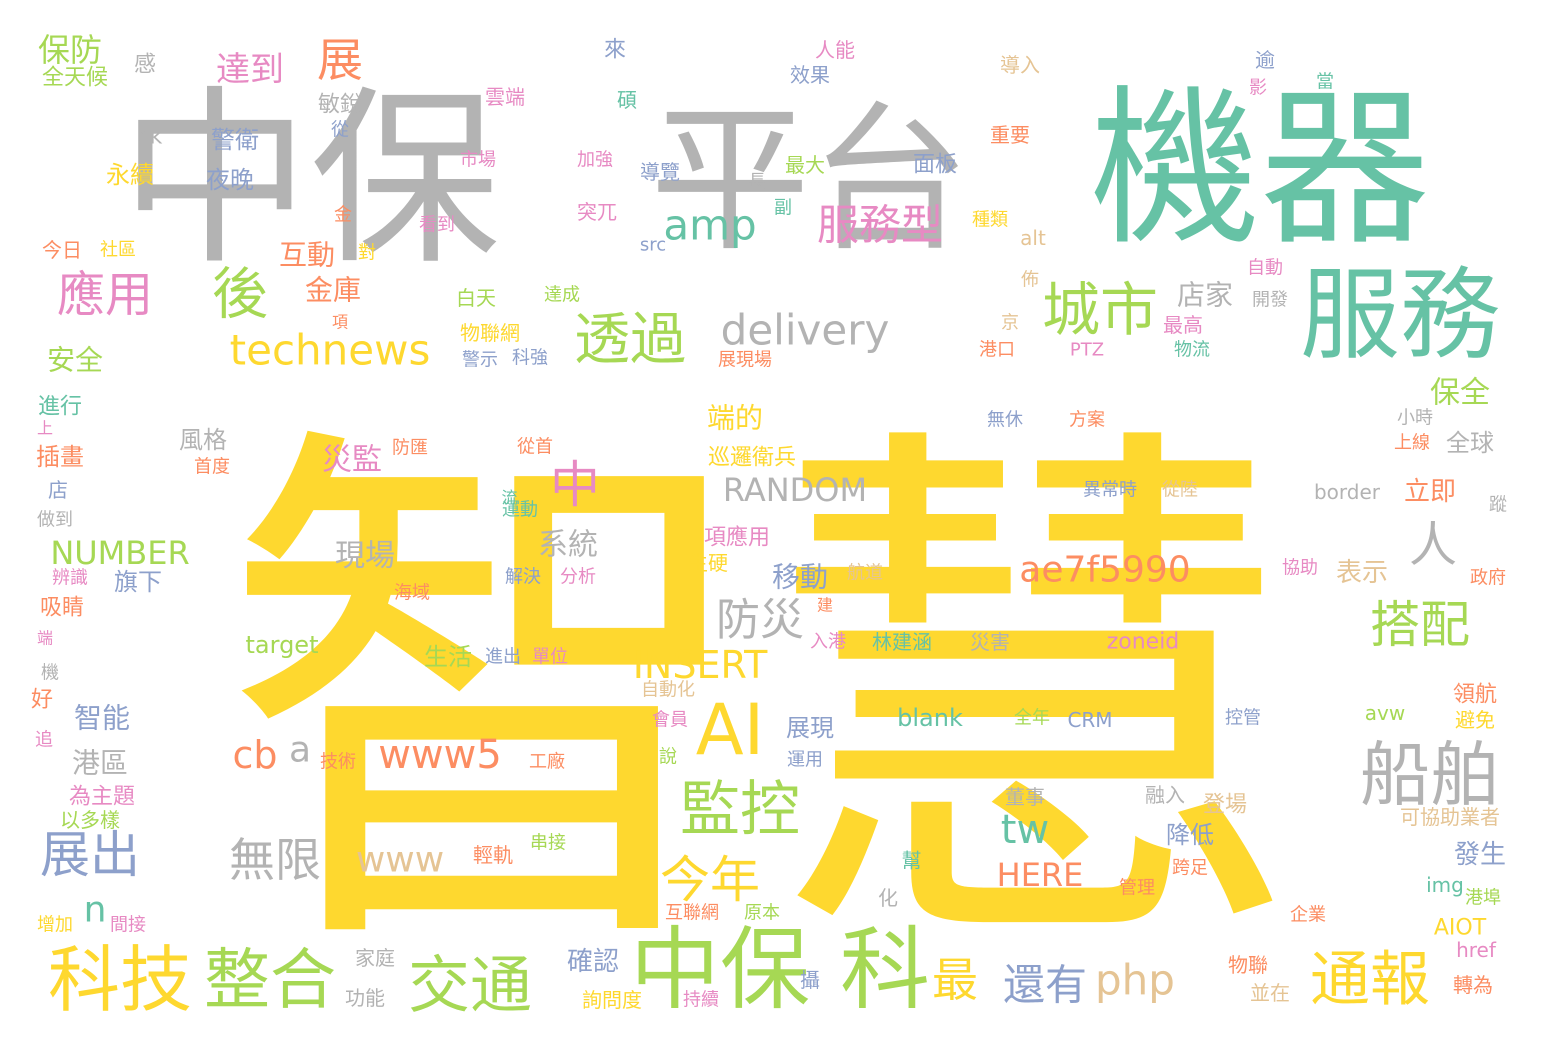 This screenshot has width=1548, height=1052. Describe the element at coordinates (828, 642) in the screenshot. I see `word-141: 入港` at that location.